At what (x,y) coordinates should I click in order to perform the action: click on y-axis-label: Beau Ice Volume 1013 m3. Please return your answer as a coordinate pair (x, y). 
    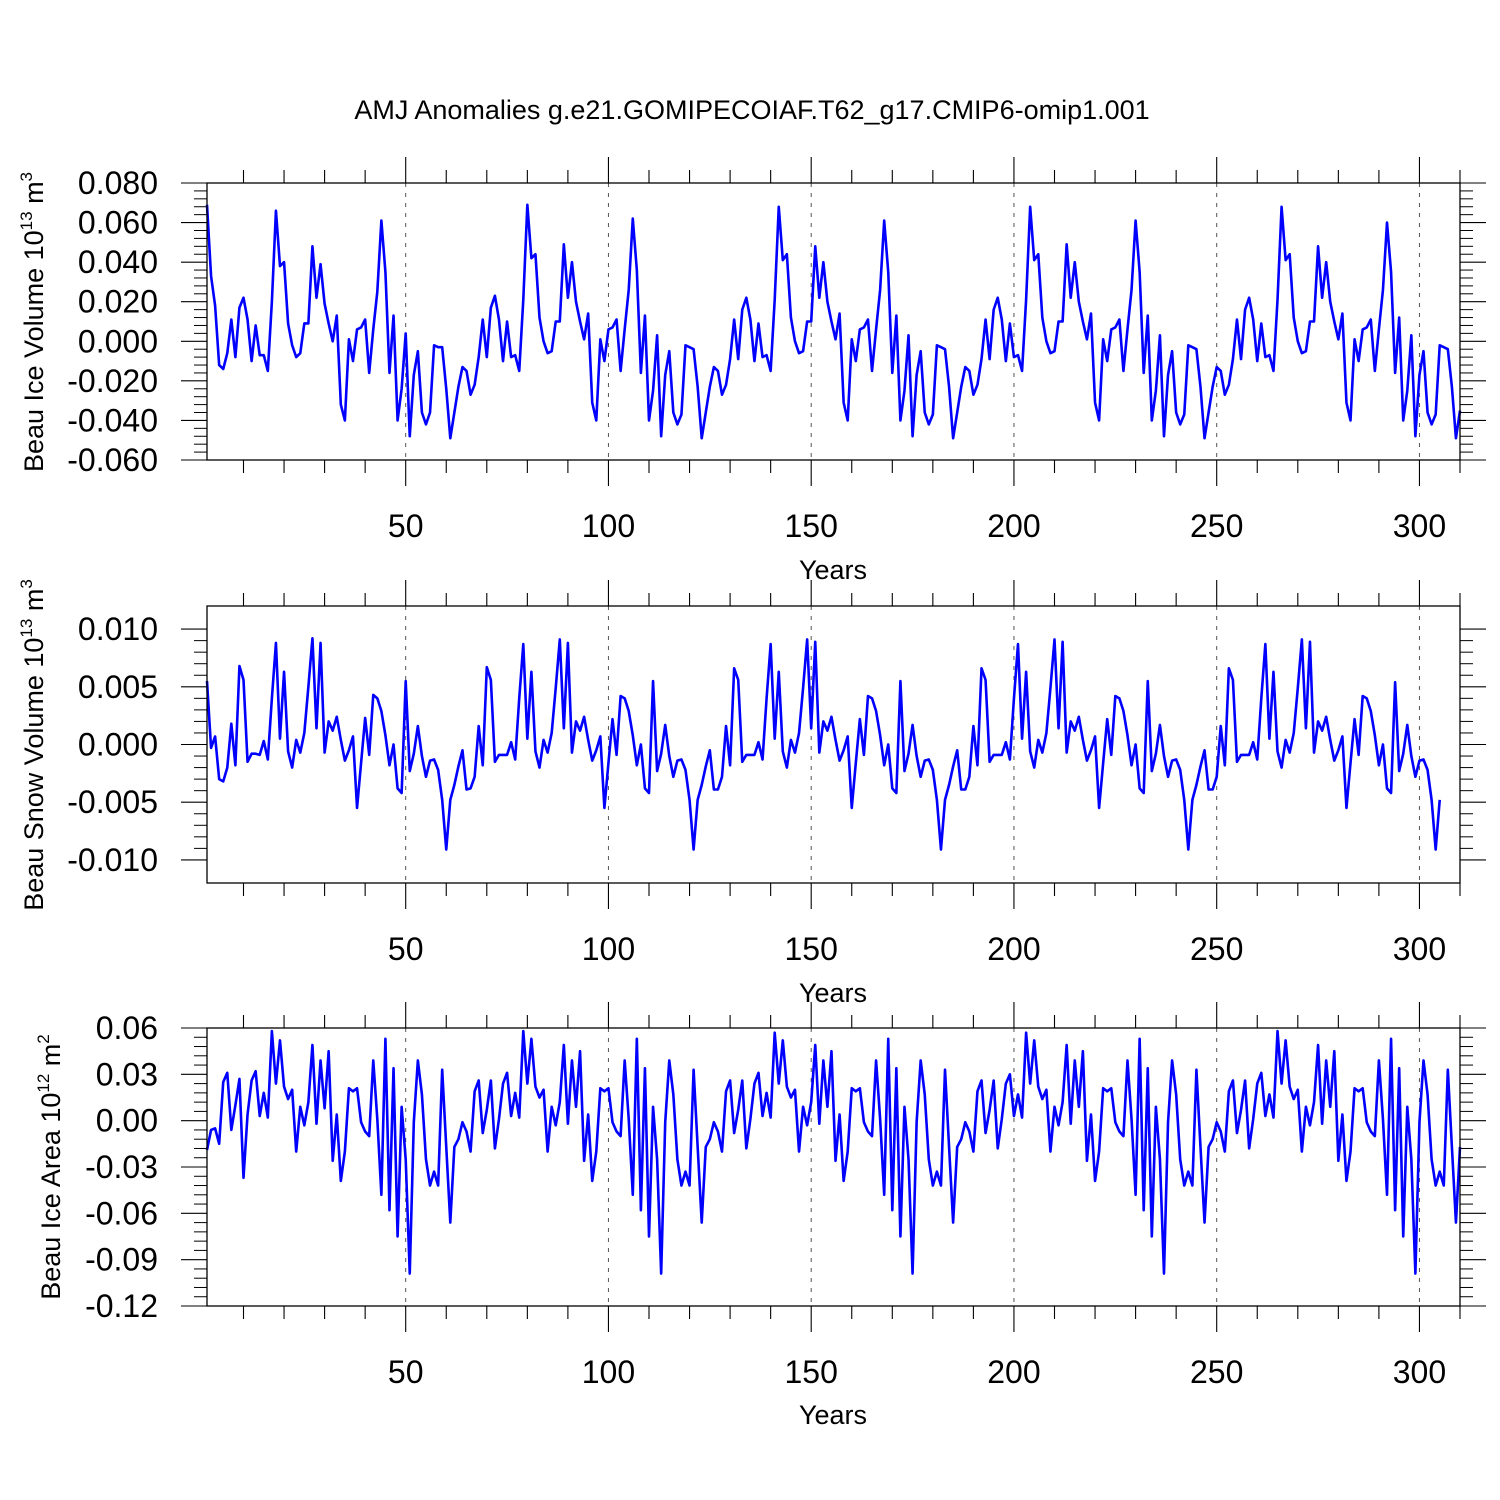
    Looking at the image, I should click on (33, 322).